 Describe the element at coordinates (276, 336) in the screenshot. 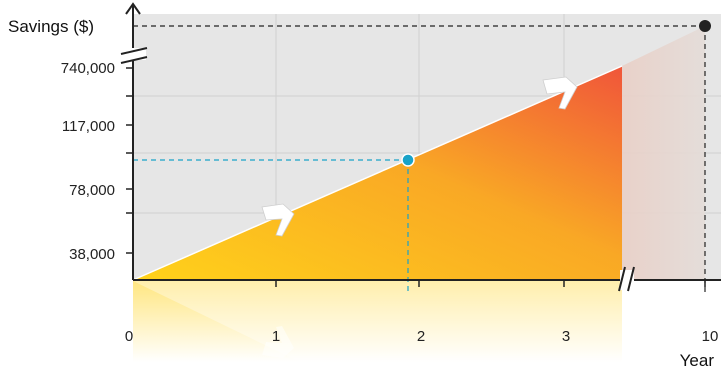

I see `x-tick-label: 1` at that location.